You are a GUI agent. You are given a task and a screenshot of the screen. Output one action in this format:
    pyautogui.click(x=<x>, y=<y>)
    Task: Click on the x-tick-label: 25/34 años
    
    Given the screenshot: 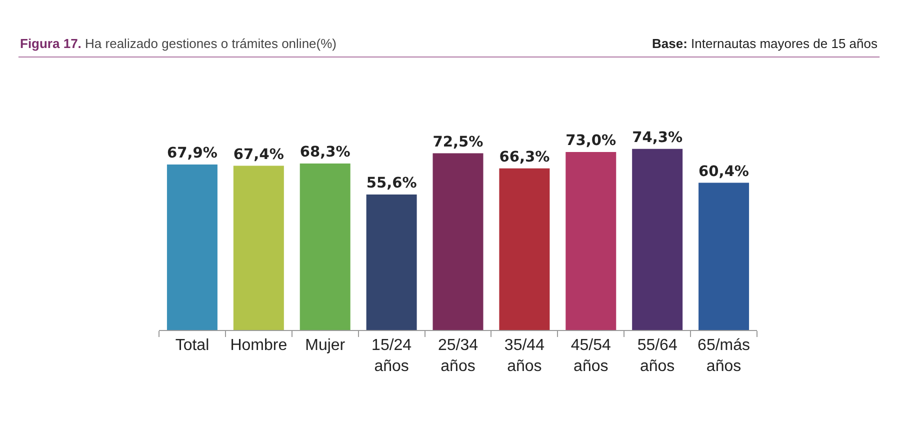 What is the action you would take?
    pyautogui.click(x=458, y=356)
    